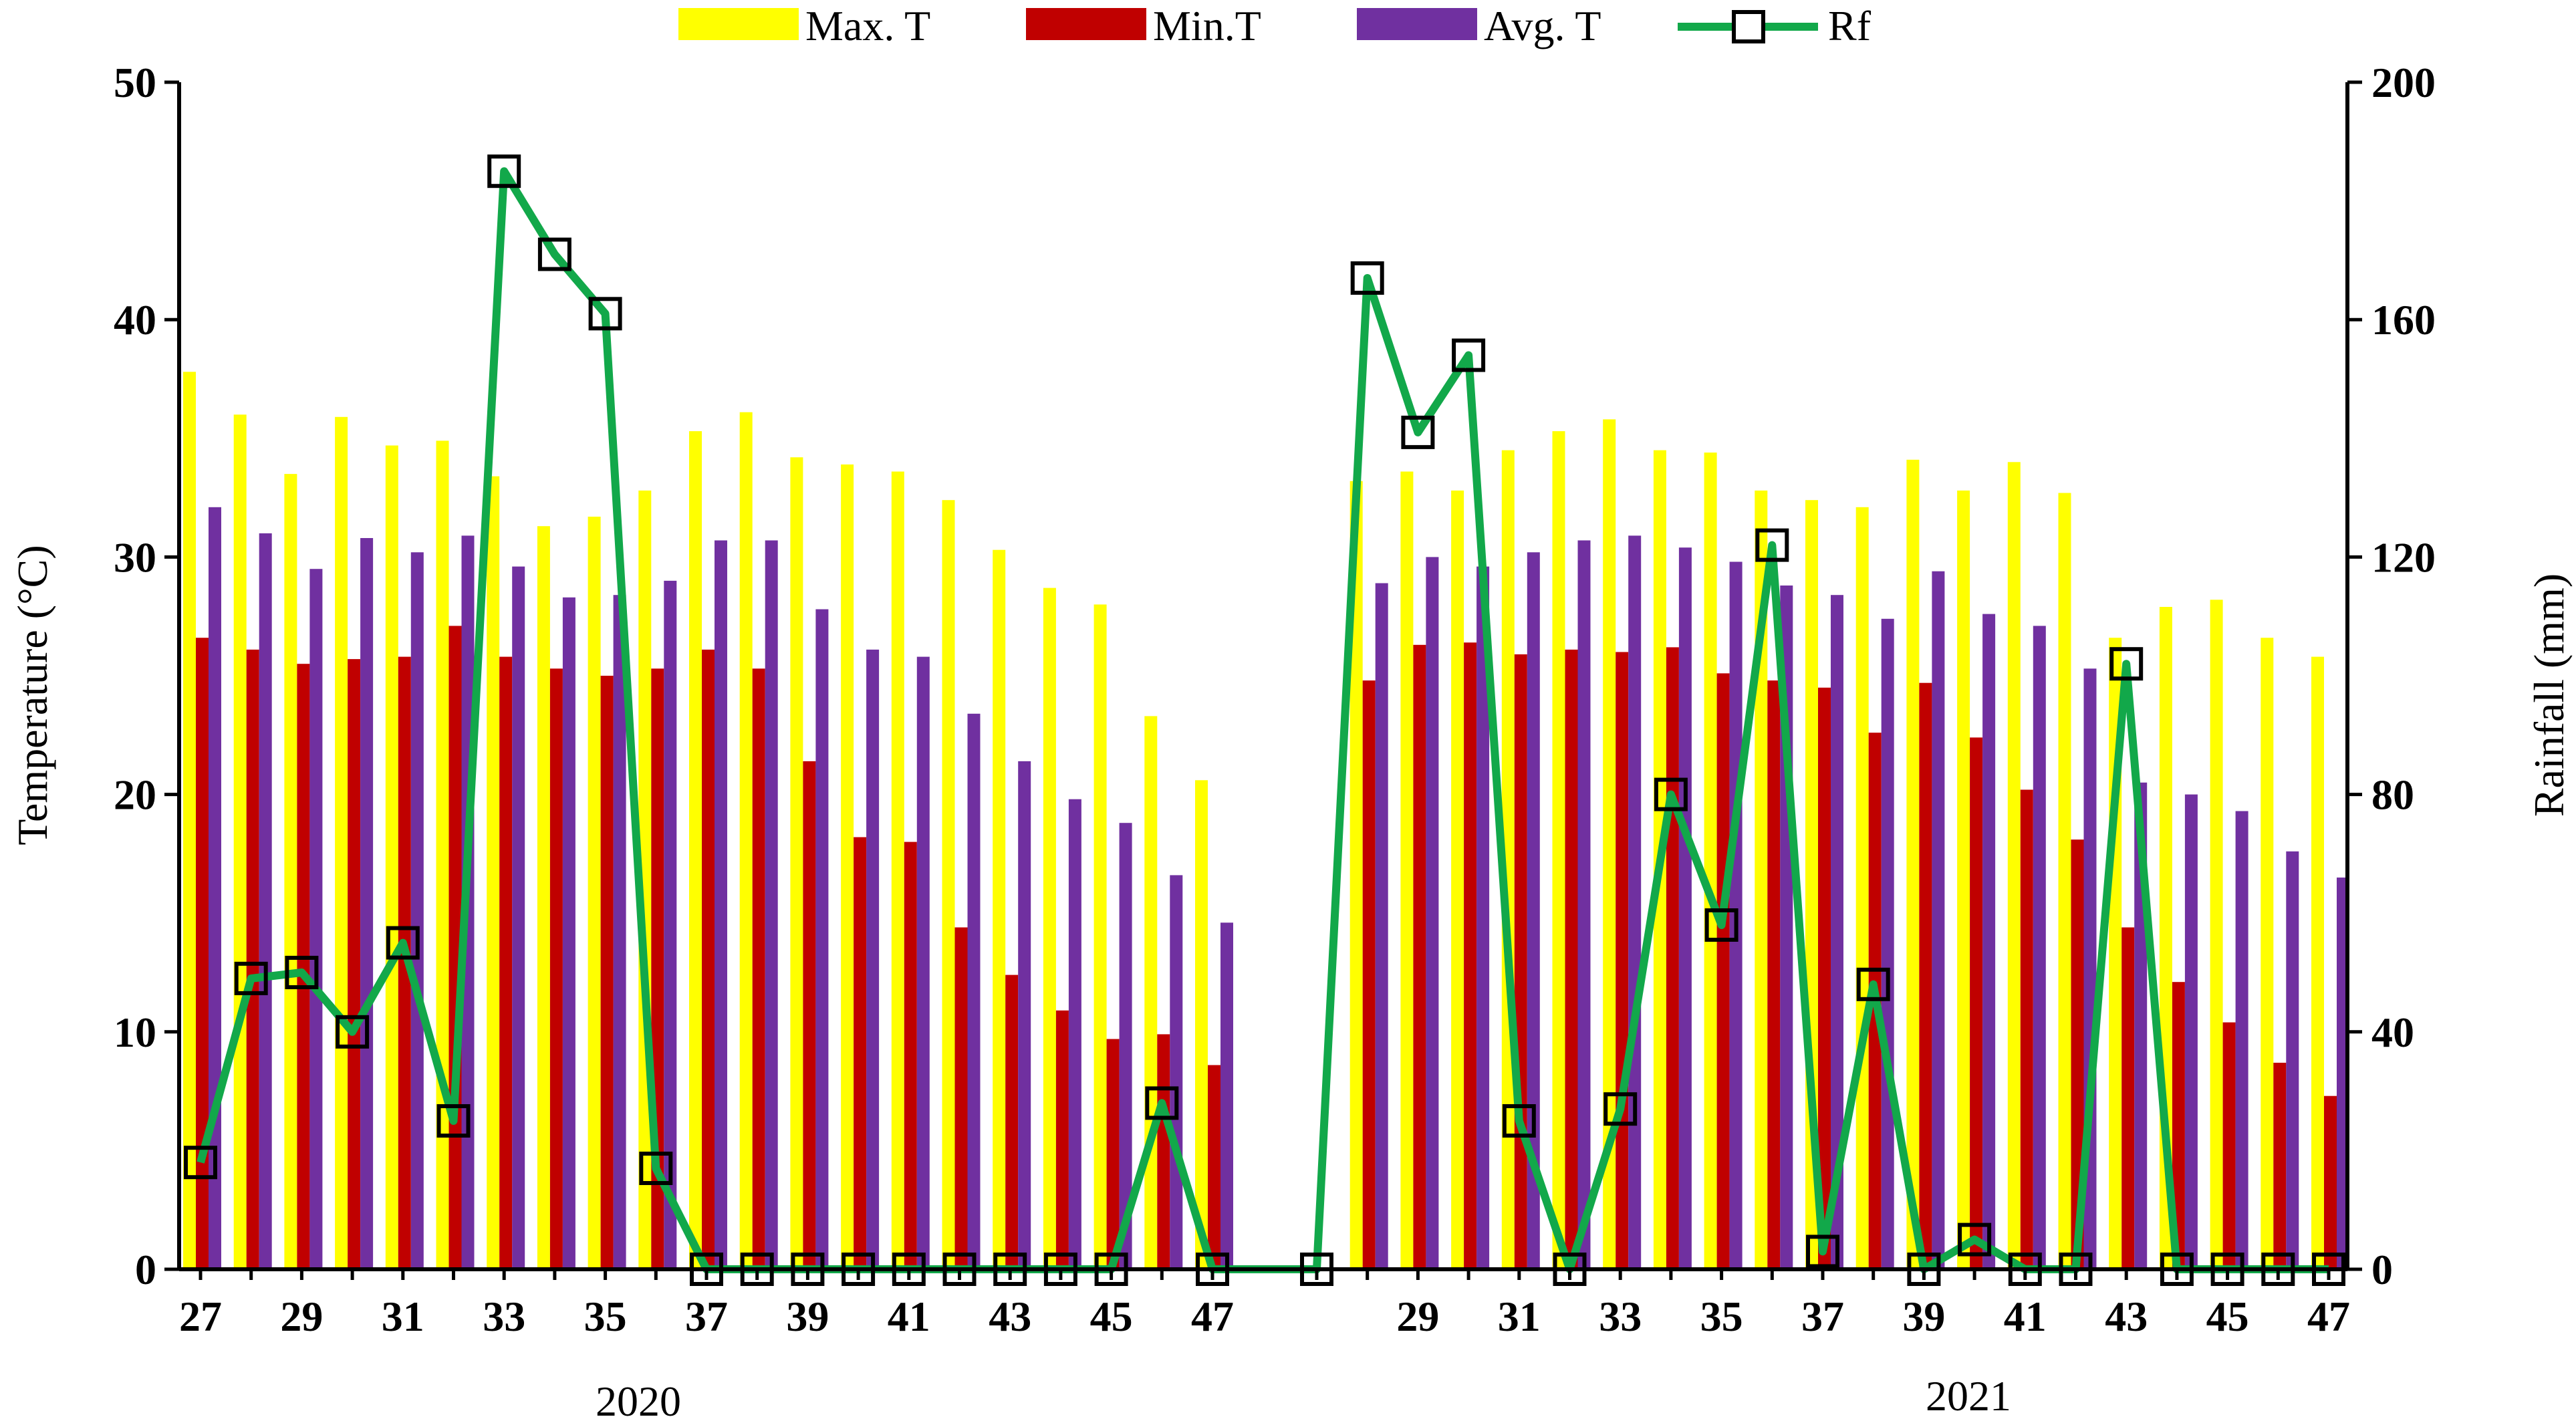 The height and width of the screenshot is (1425, 2576). Describe the element at coordinates (949, 885) in the screenshot. I see `bar-max-t-2020-wk42` at that location.